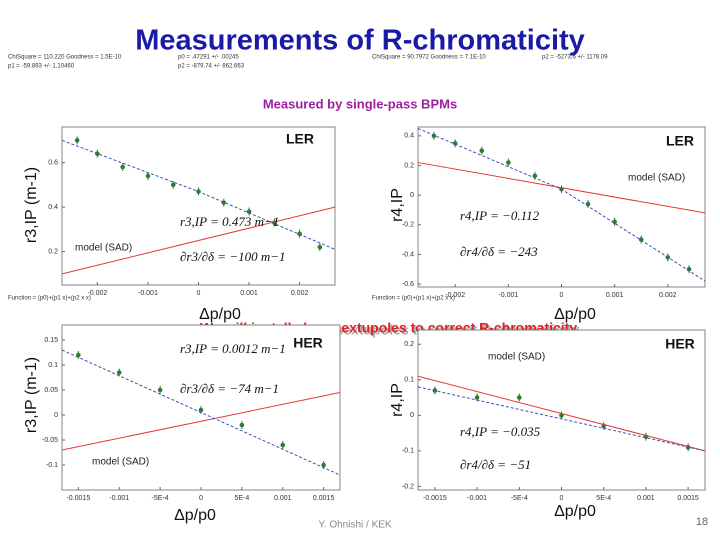  Describe the element at coordinates (229, 221) in the screenshot. I see `annotation: r3,IP = 0.473 m−1` at that location.